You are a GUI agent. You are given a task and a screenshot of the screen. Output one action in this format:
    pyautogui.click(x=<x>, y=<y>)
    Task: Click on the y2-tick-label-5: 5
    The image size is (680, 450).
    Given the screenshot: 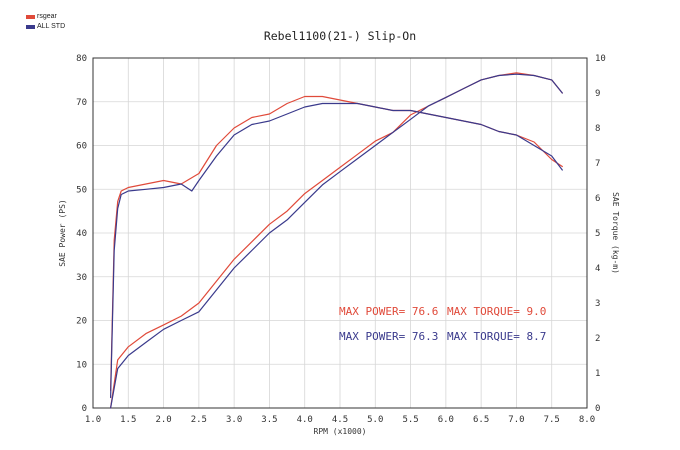 What is the action you would take?
    pyautogui.click(x=597, y=234)
    